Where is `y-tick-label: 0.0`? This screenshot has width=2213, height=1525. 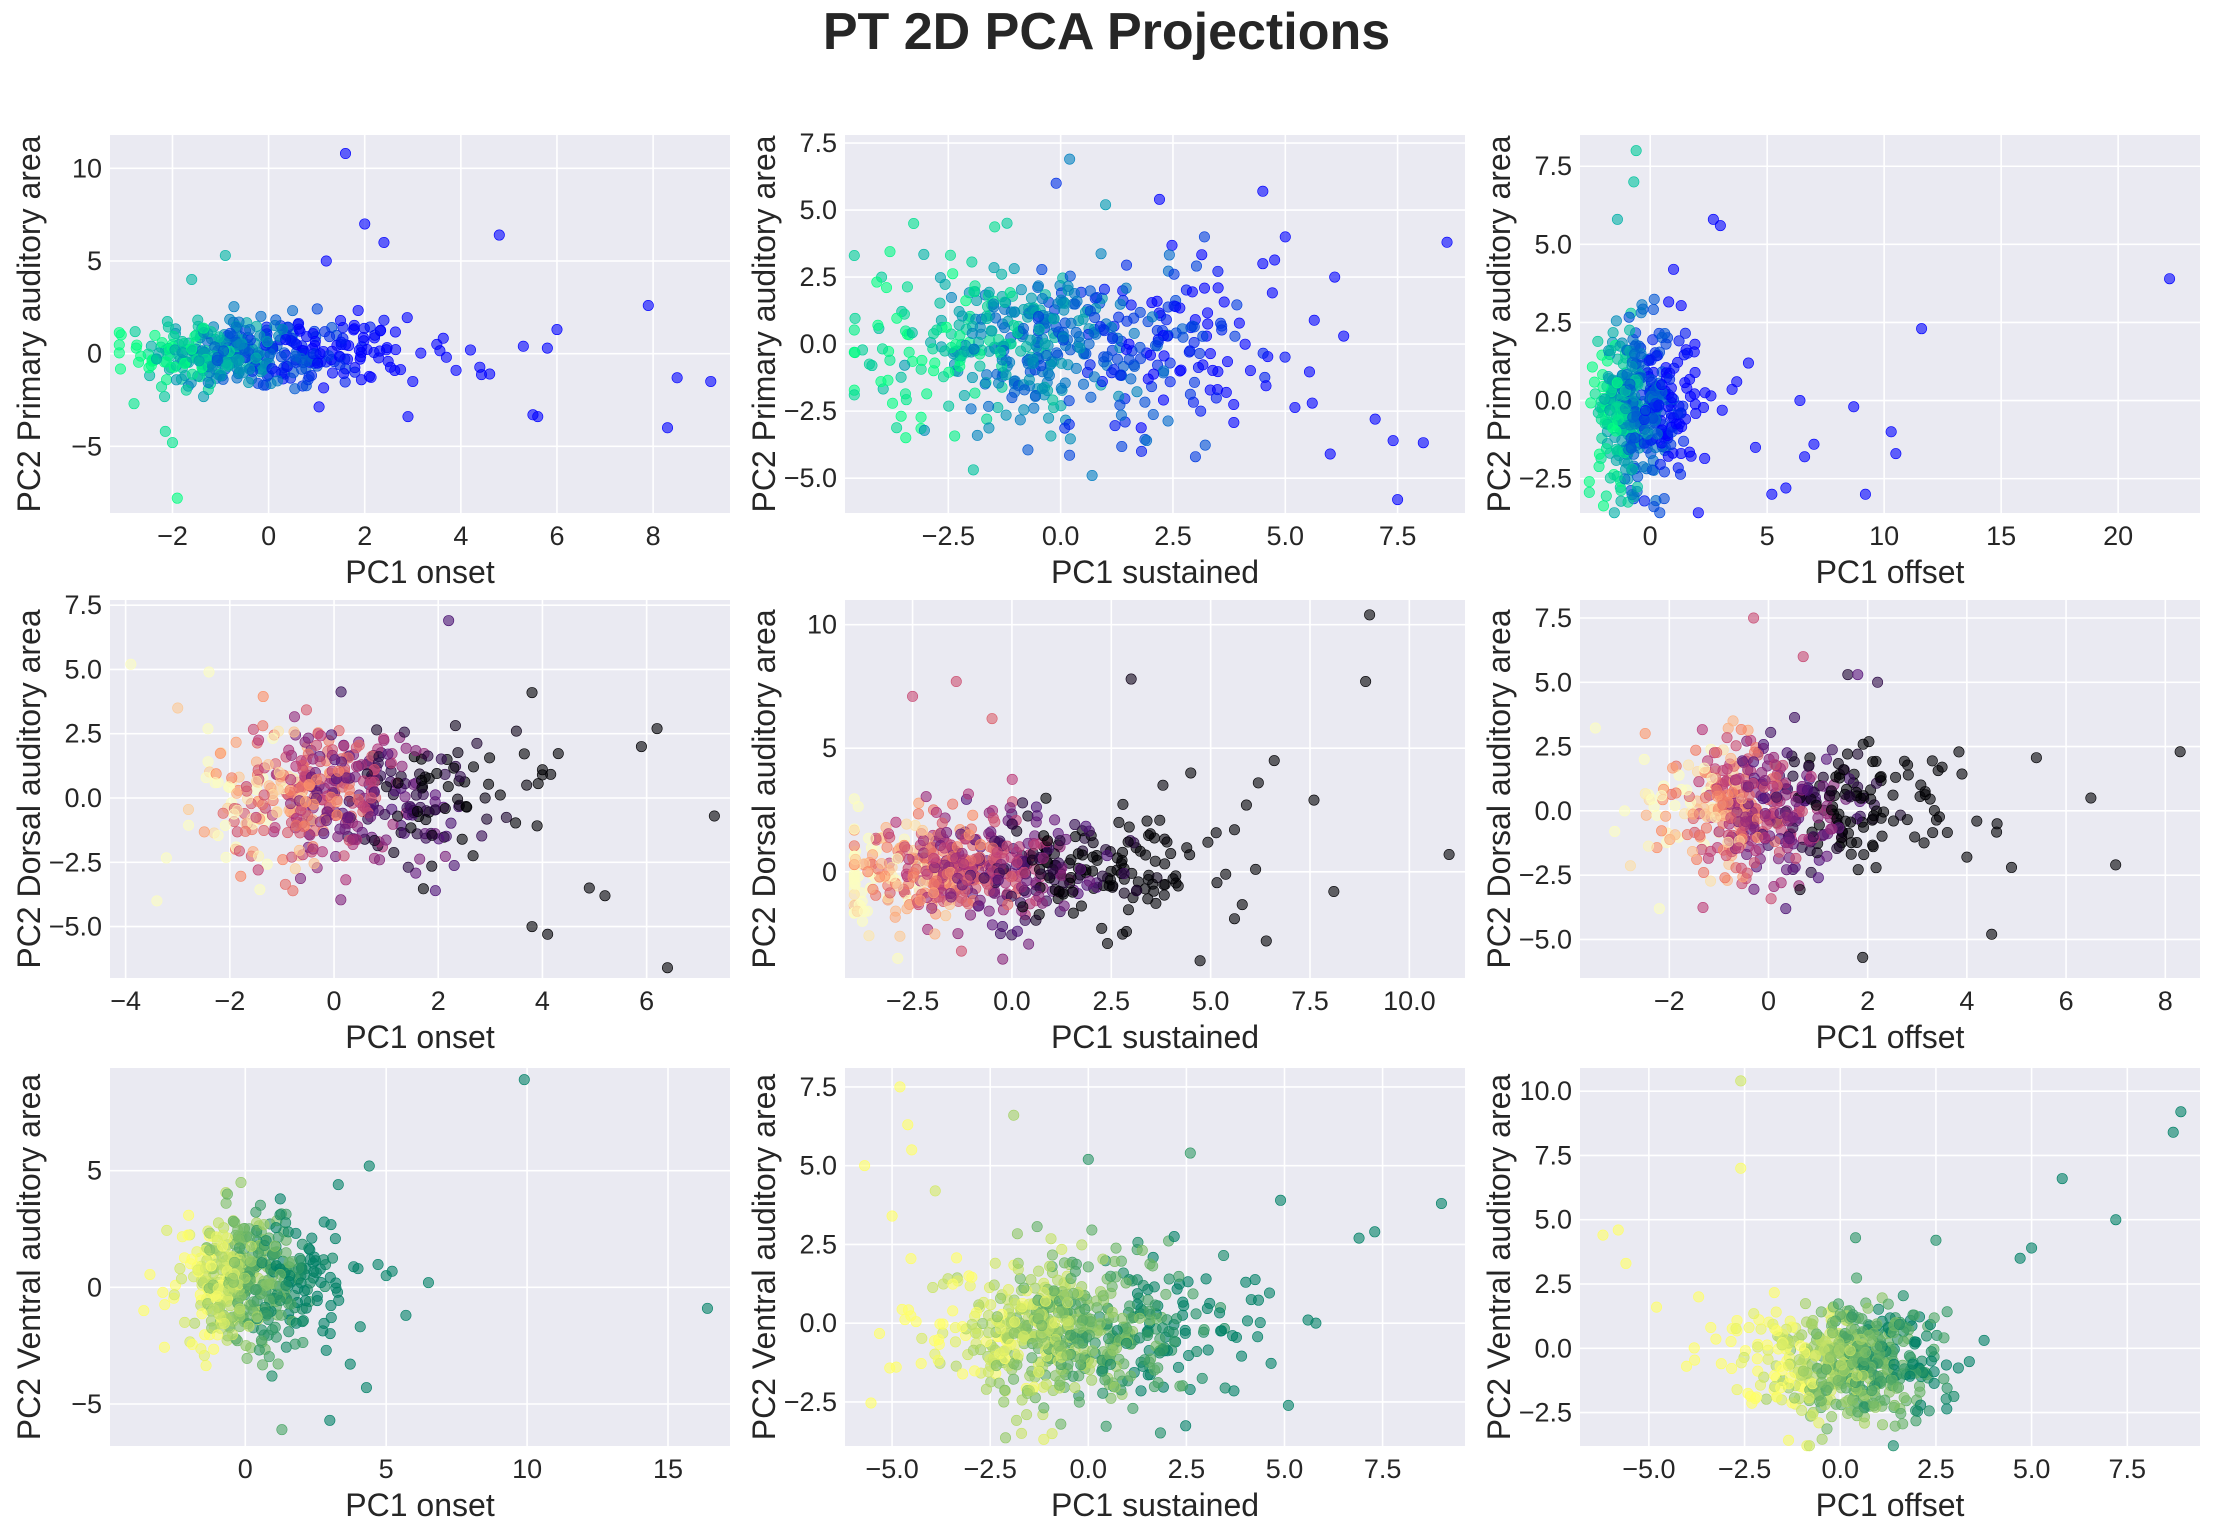 y-tick-label: 0.0 is located at coordinates (1553, 811).